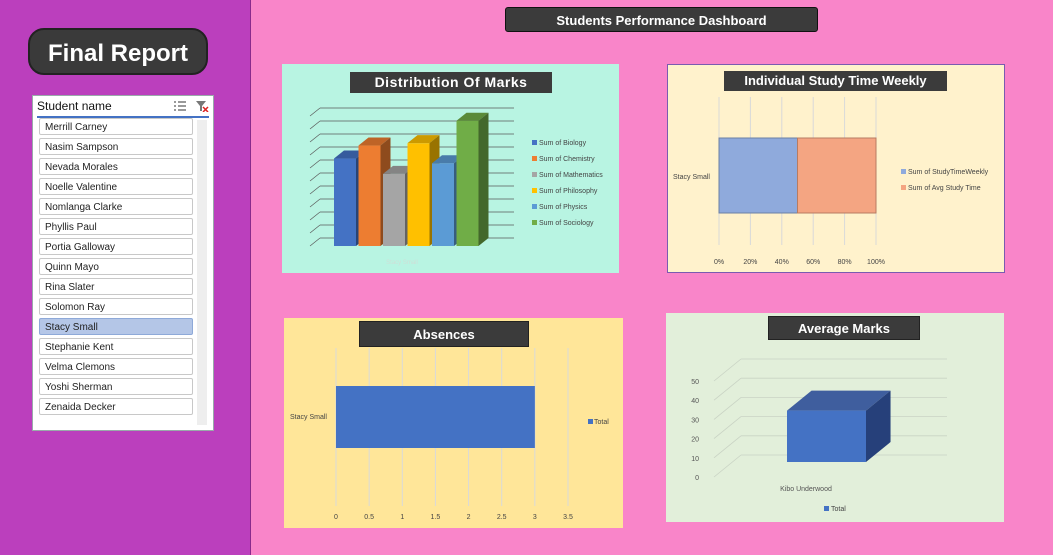 Image resolution: width=1053 pixels, height=555 pixels. Describe the element at coordinates (571, 175) in the screenshot. I see `legend-label: Sum of Mathematics` at that location.